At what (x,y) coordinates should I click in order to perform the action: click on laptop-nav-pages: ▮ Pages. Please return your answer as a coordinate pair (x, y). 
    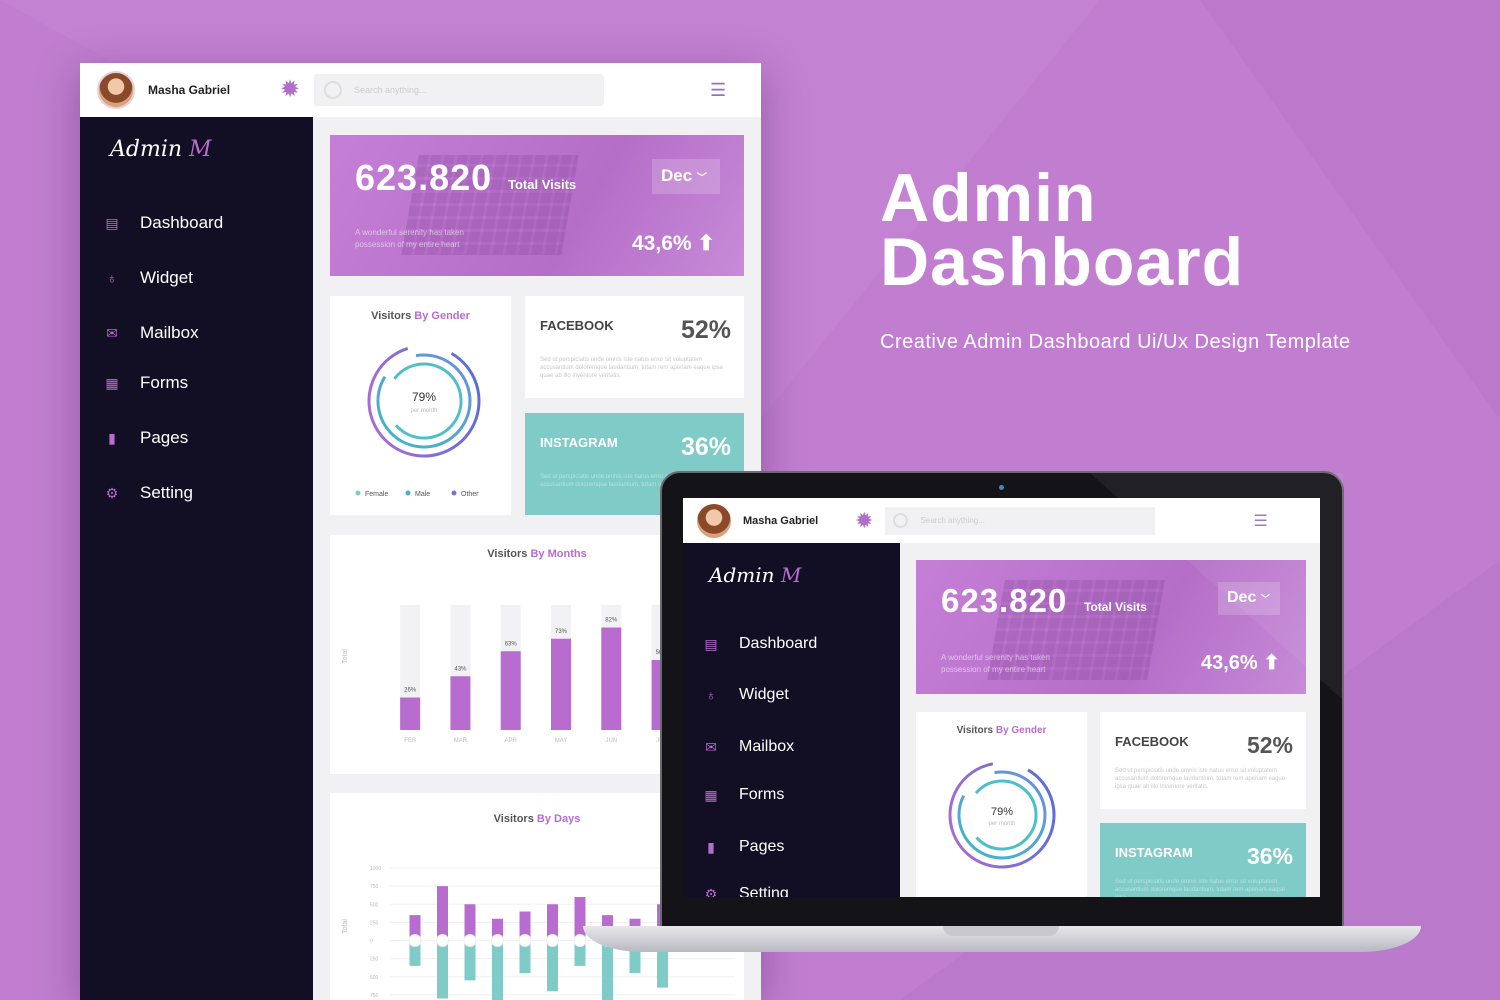
    Looking at the image, I should click on (743, 847).